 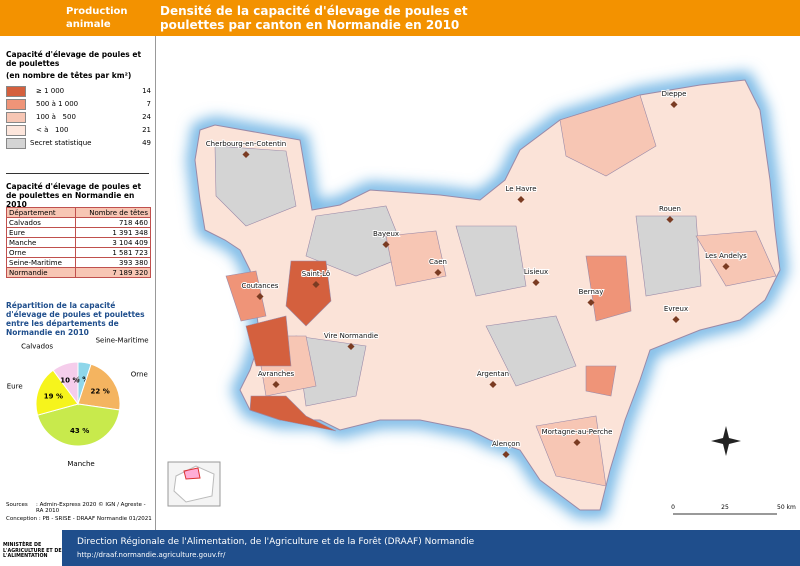 What do you see at coordinates (591, 292) in the screenshot?
I see `city-label: Bernay` at bounding box center [591, 292].